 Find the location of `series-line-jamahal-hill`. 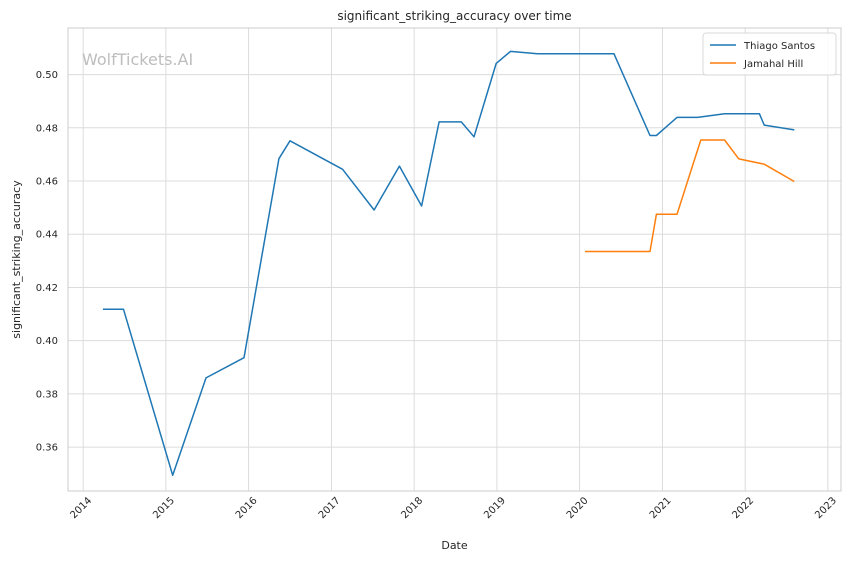

series-line-jamahal-hill is located at coordinates (690, 196).